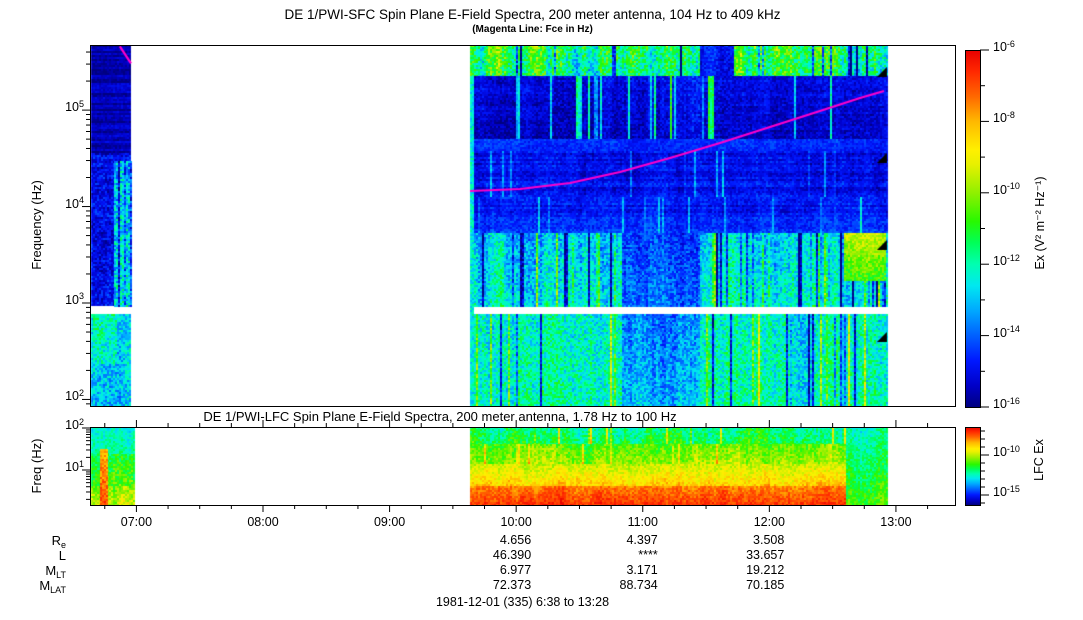 The height and width of the screenshot is (620, 1083). What do you see at coordinates (512, 555) in the screenshot?
I see `ephemeris-value: 46.390` at bounding box center [512, 555].